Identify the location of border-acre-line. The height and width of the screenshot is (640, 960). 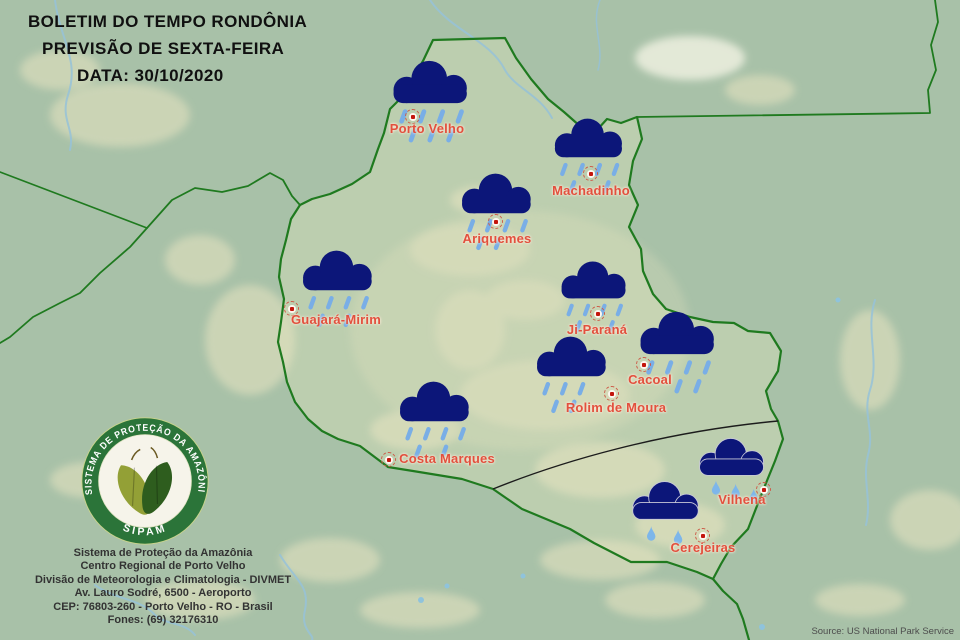
(74, 200).